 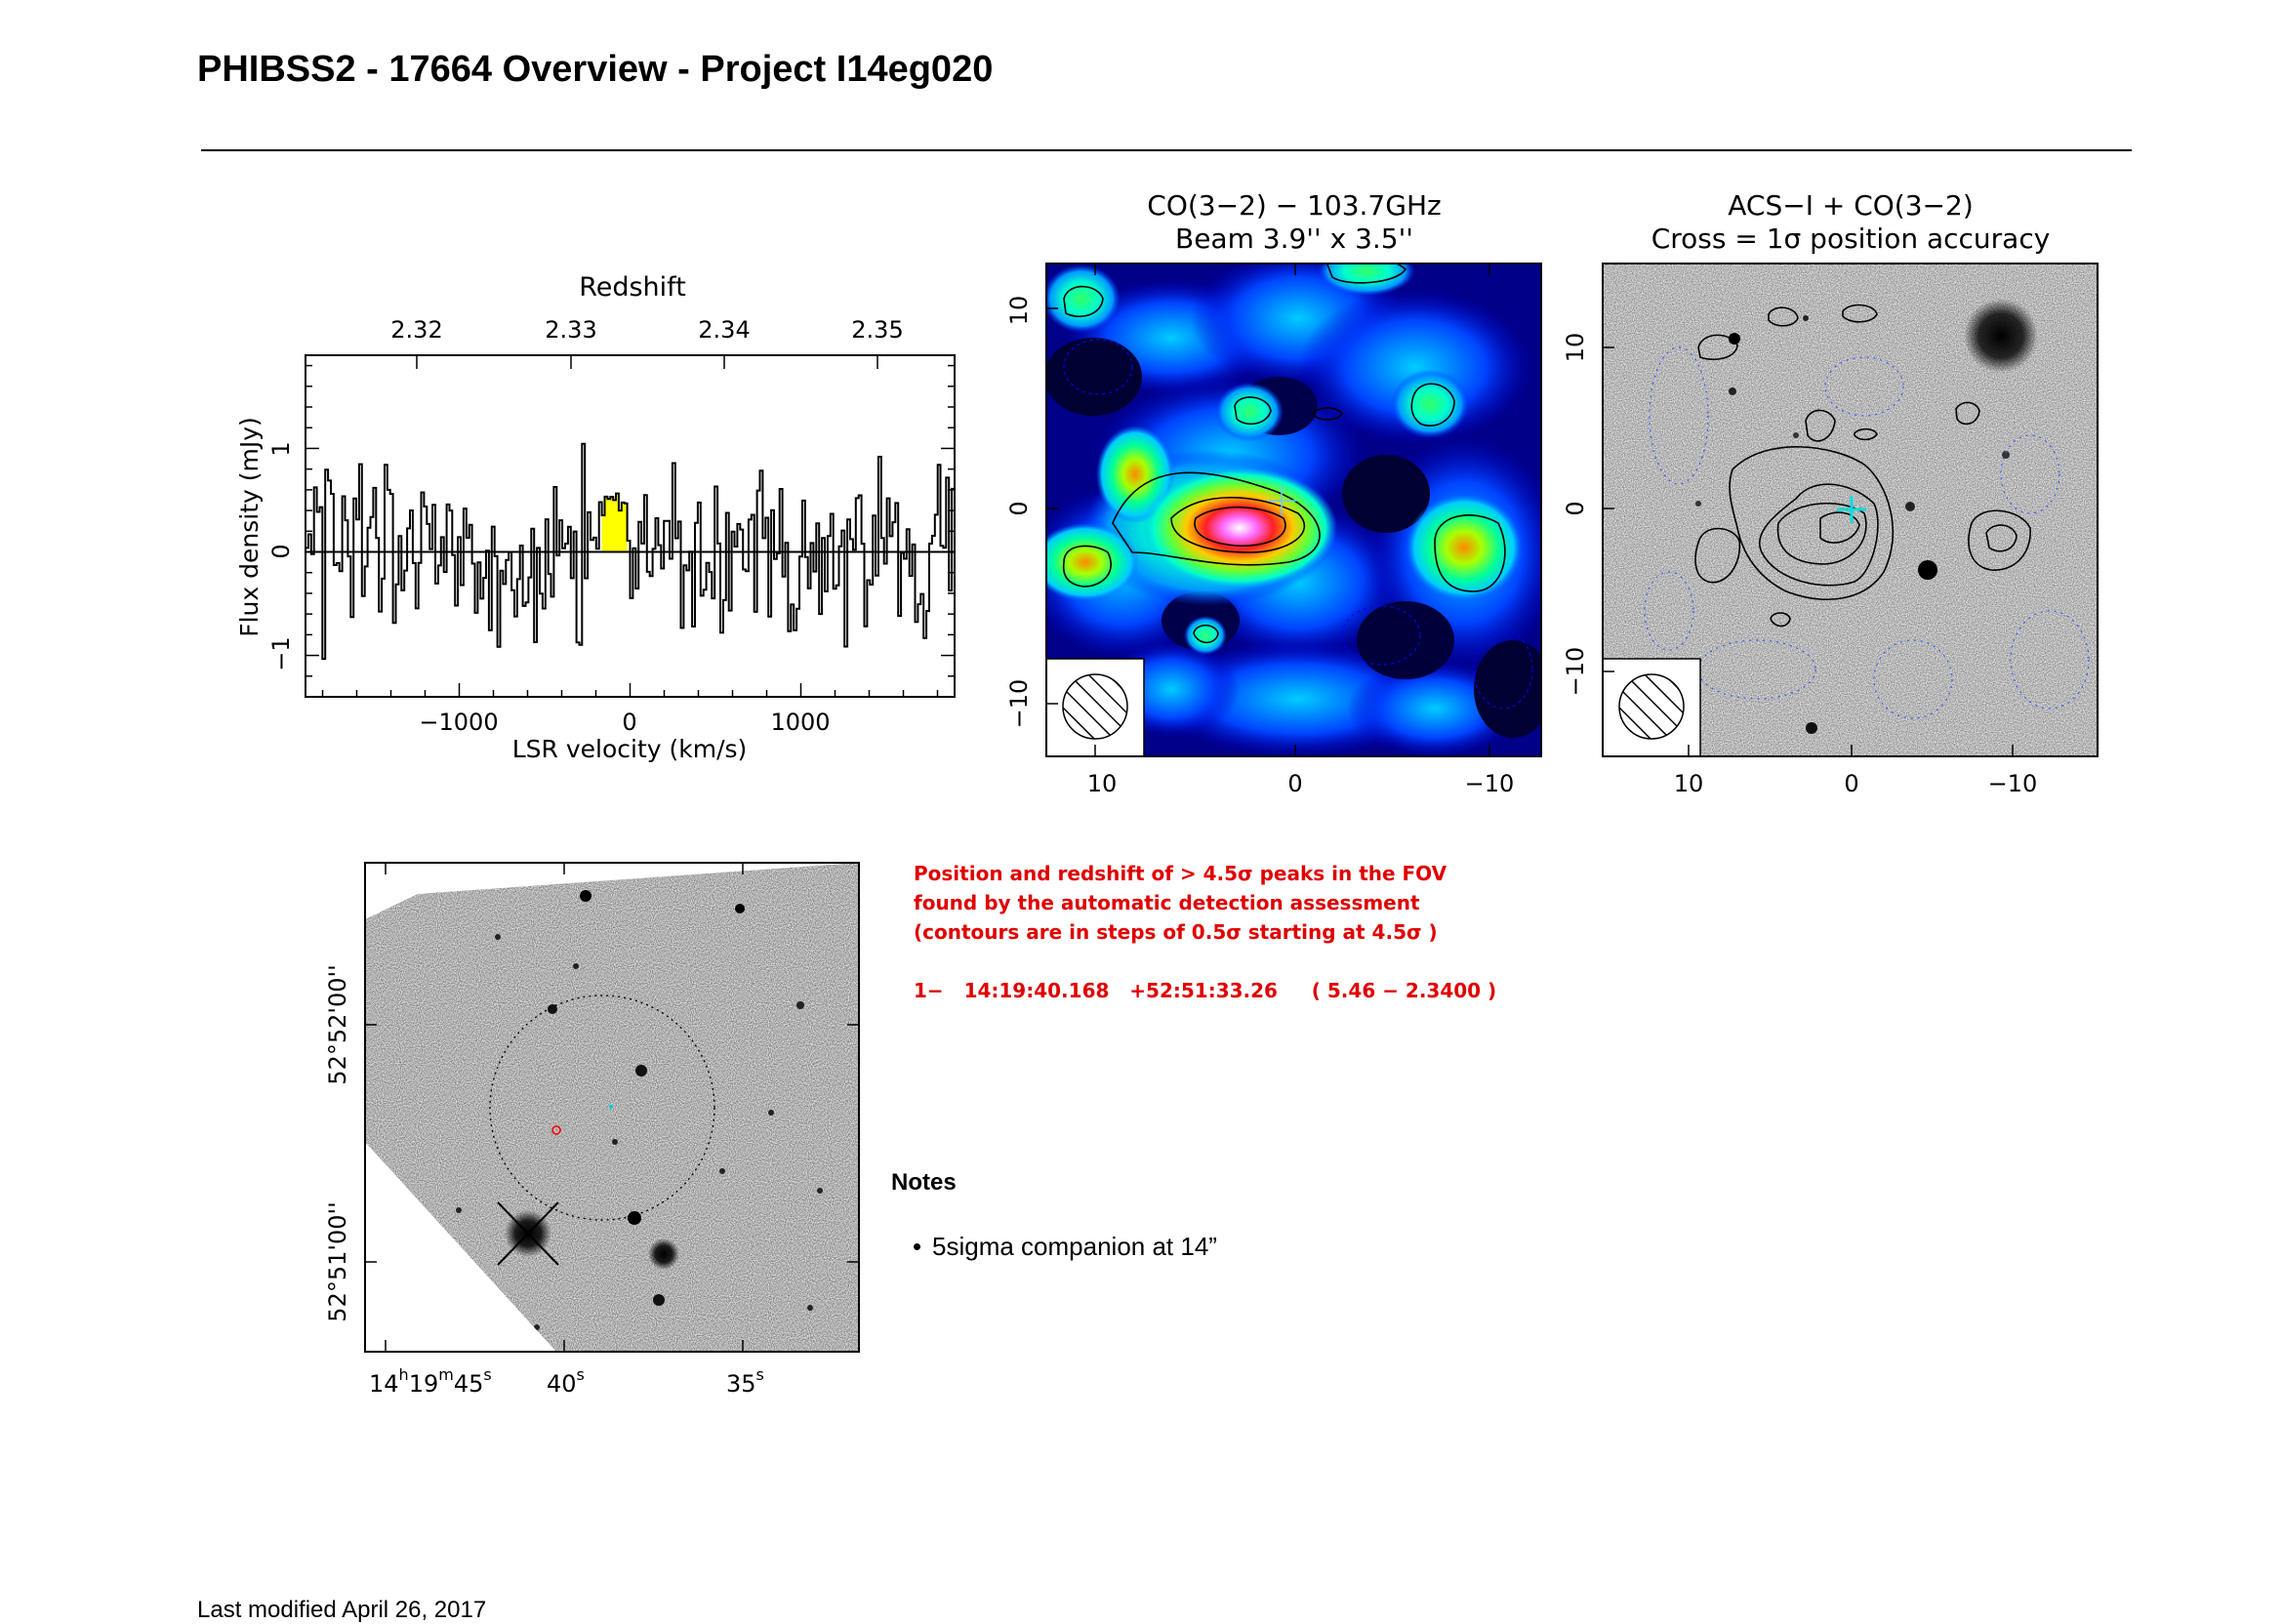 I want to click on spectrum-series-line, so click(x=630, y=551).